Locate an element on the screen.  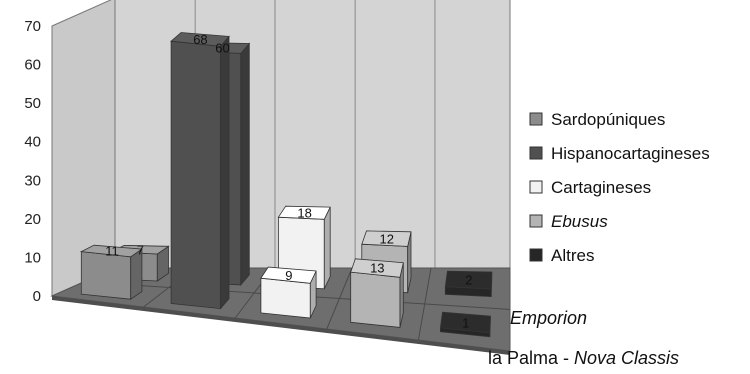
legend-item: Ebusus is located at coordinates (568, 221).